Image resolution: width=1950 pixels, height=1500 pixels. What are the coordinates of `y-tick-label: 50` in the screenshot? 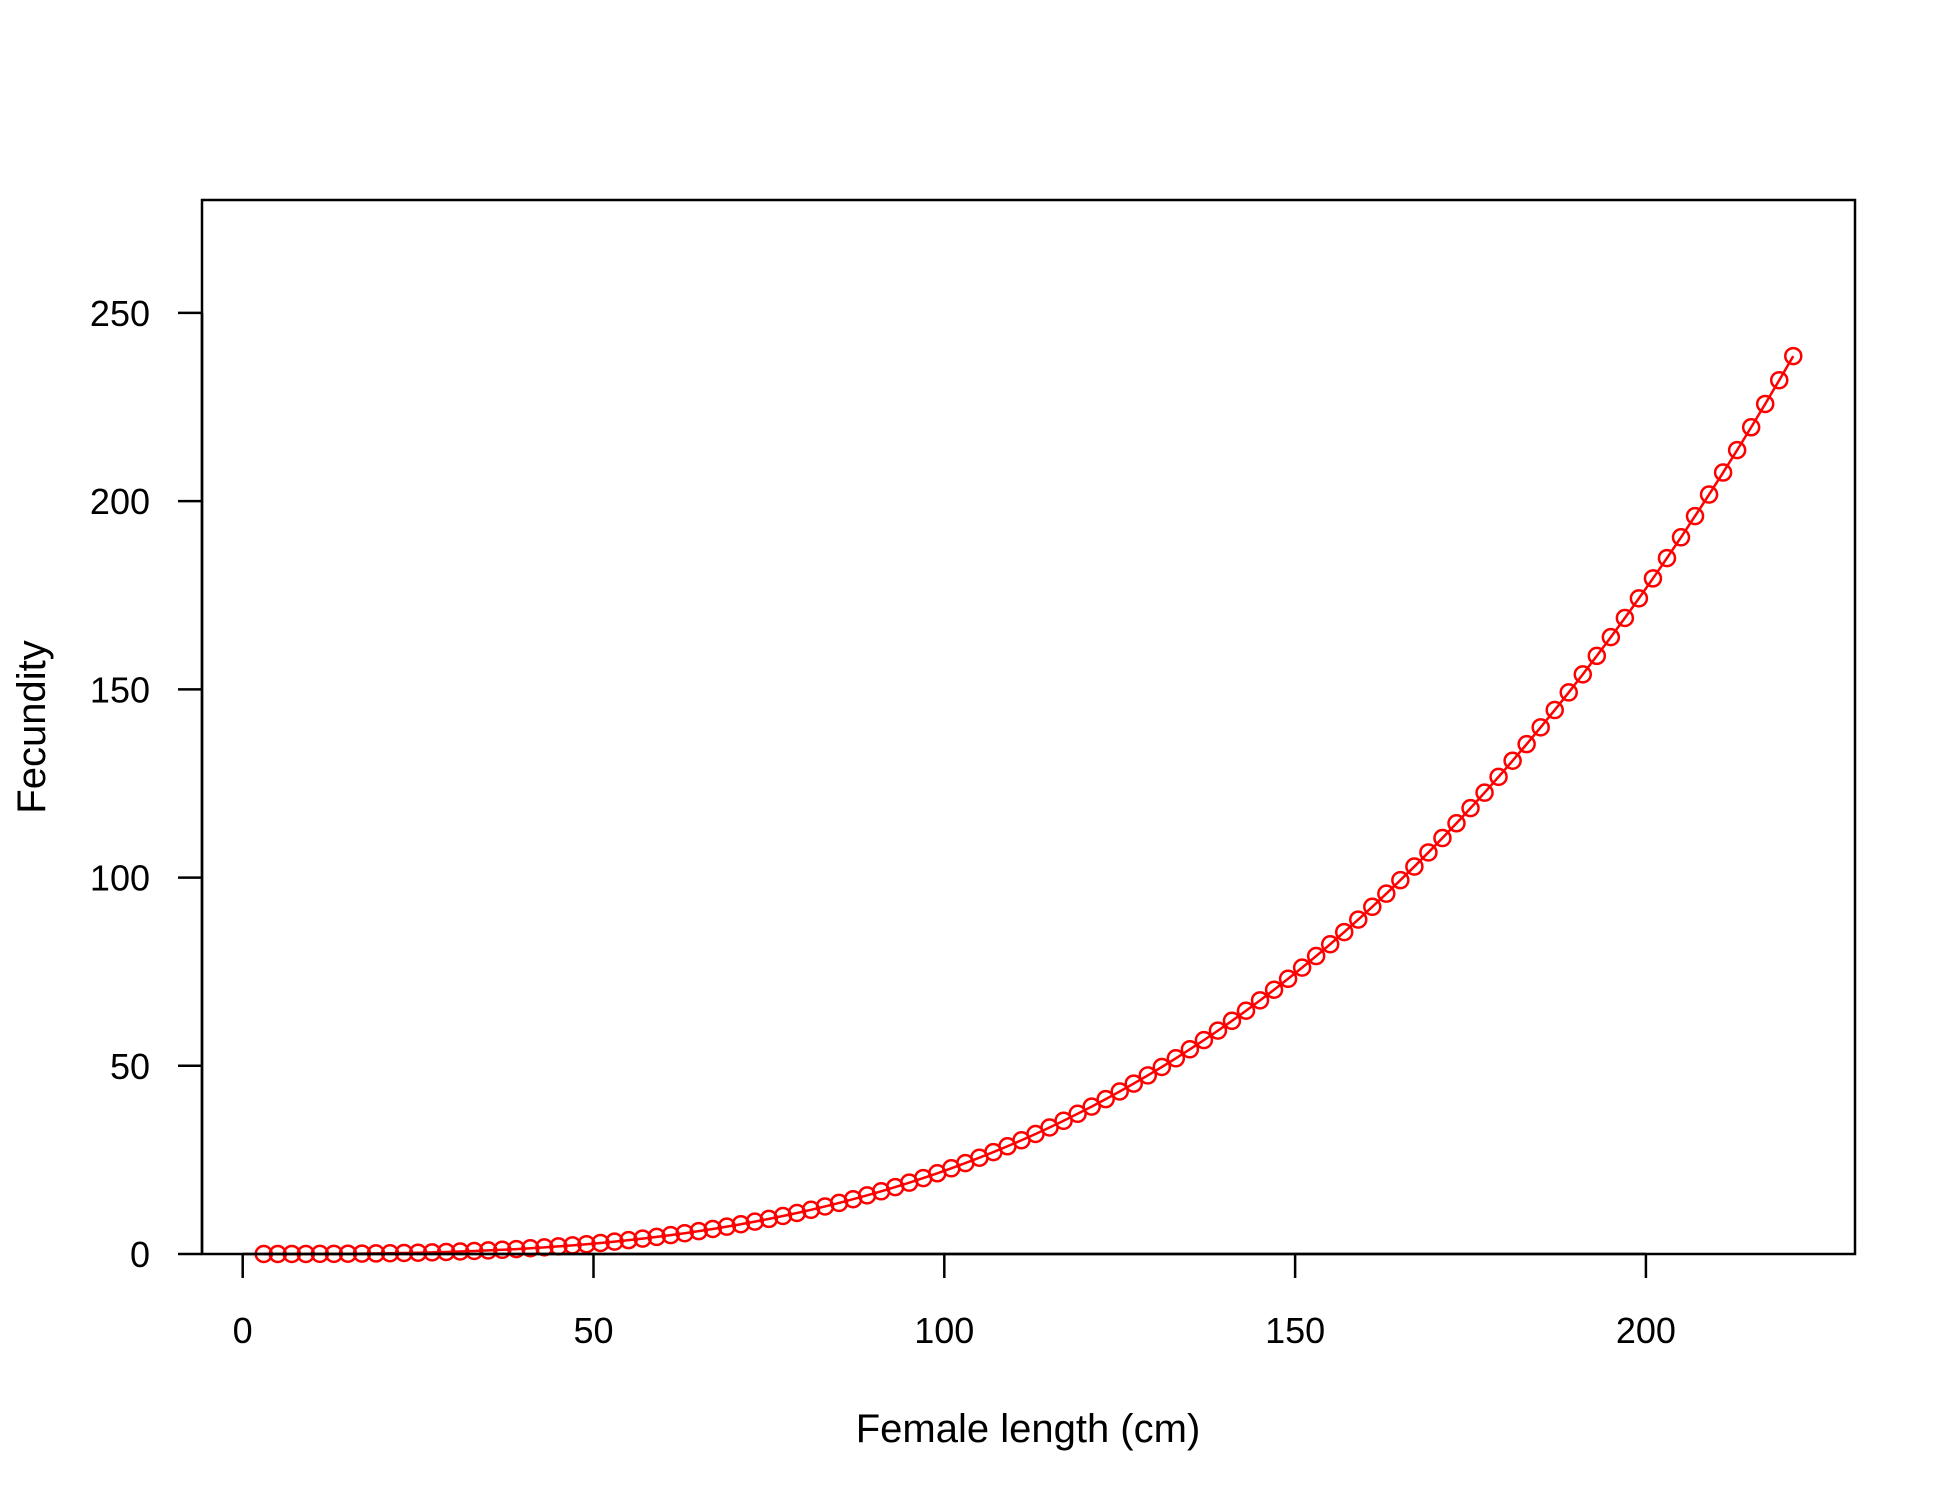 It's located at (130, 1066).